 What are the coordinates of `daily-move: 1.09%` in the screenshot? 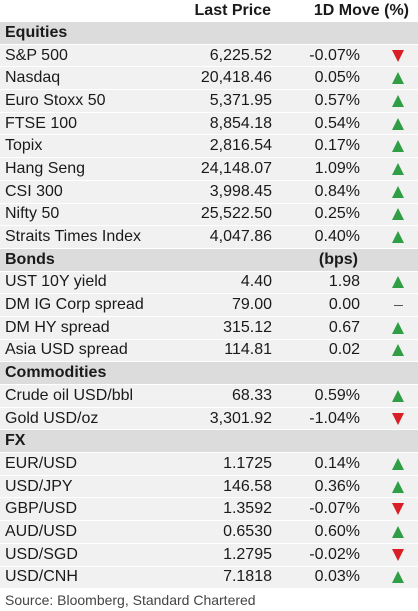 It's located at (337, 168).